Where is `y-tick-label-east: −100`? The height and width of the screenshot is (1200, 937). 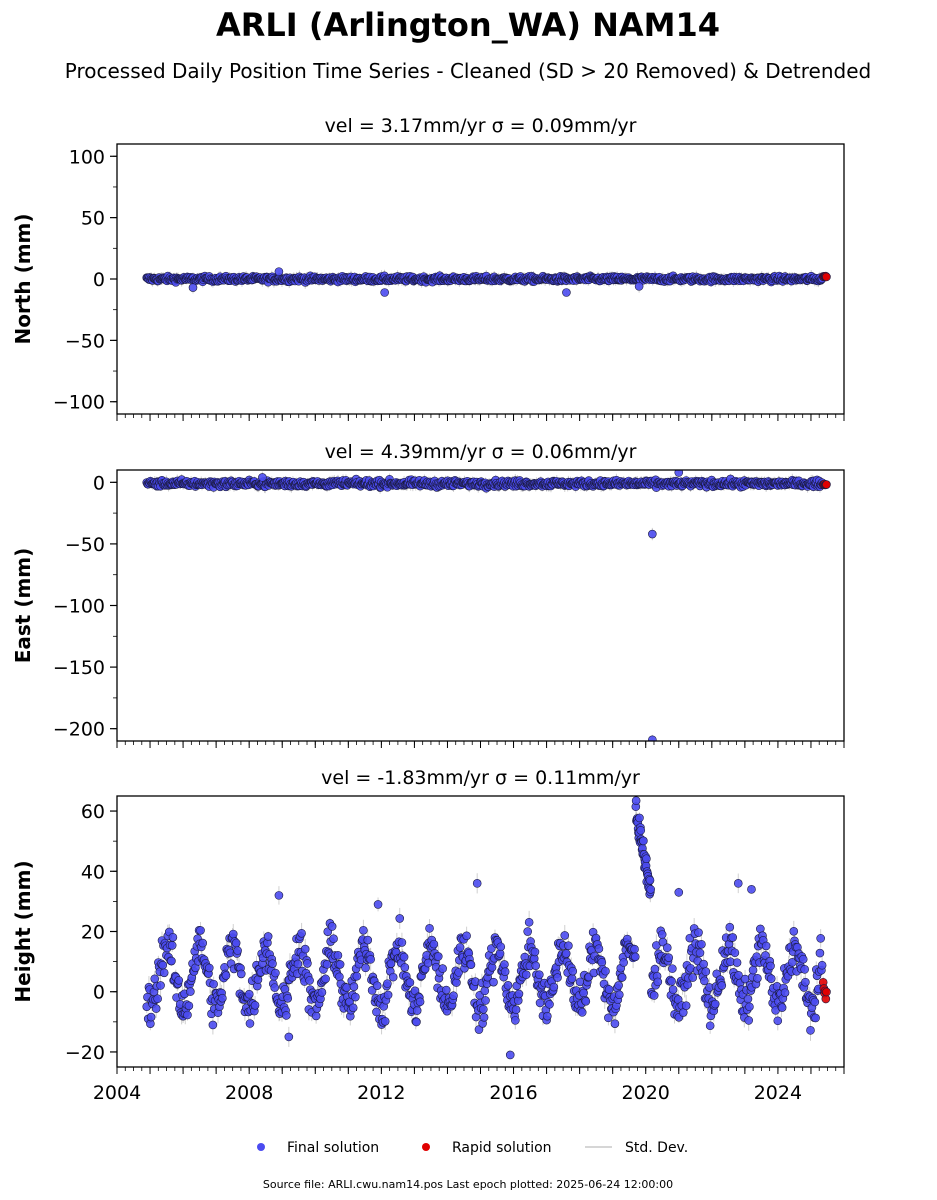
y-tick-label-east: −100 is located at coordinates (79, 607).